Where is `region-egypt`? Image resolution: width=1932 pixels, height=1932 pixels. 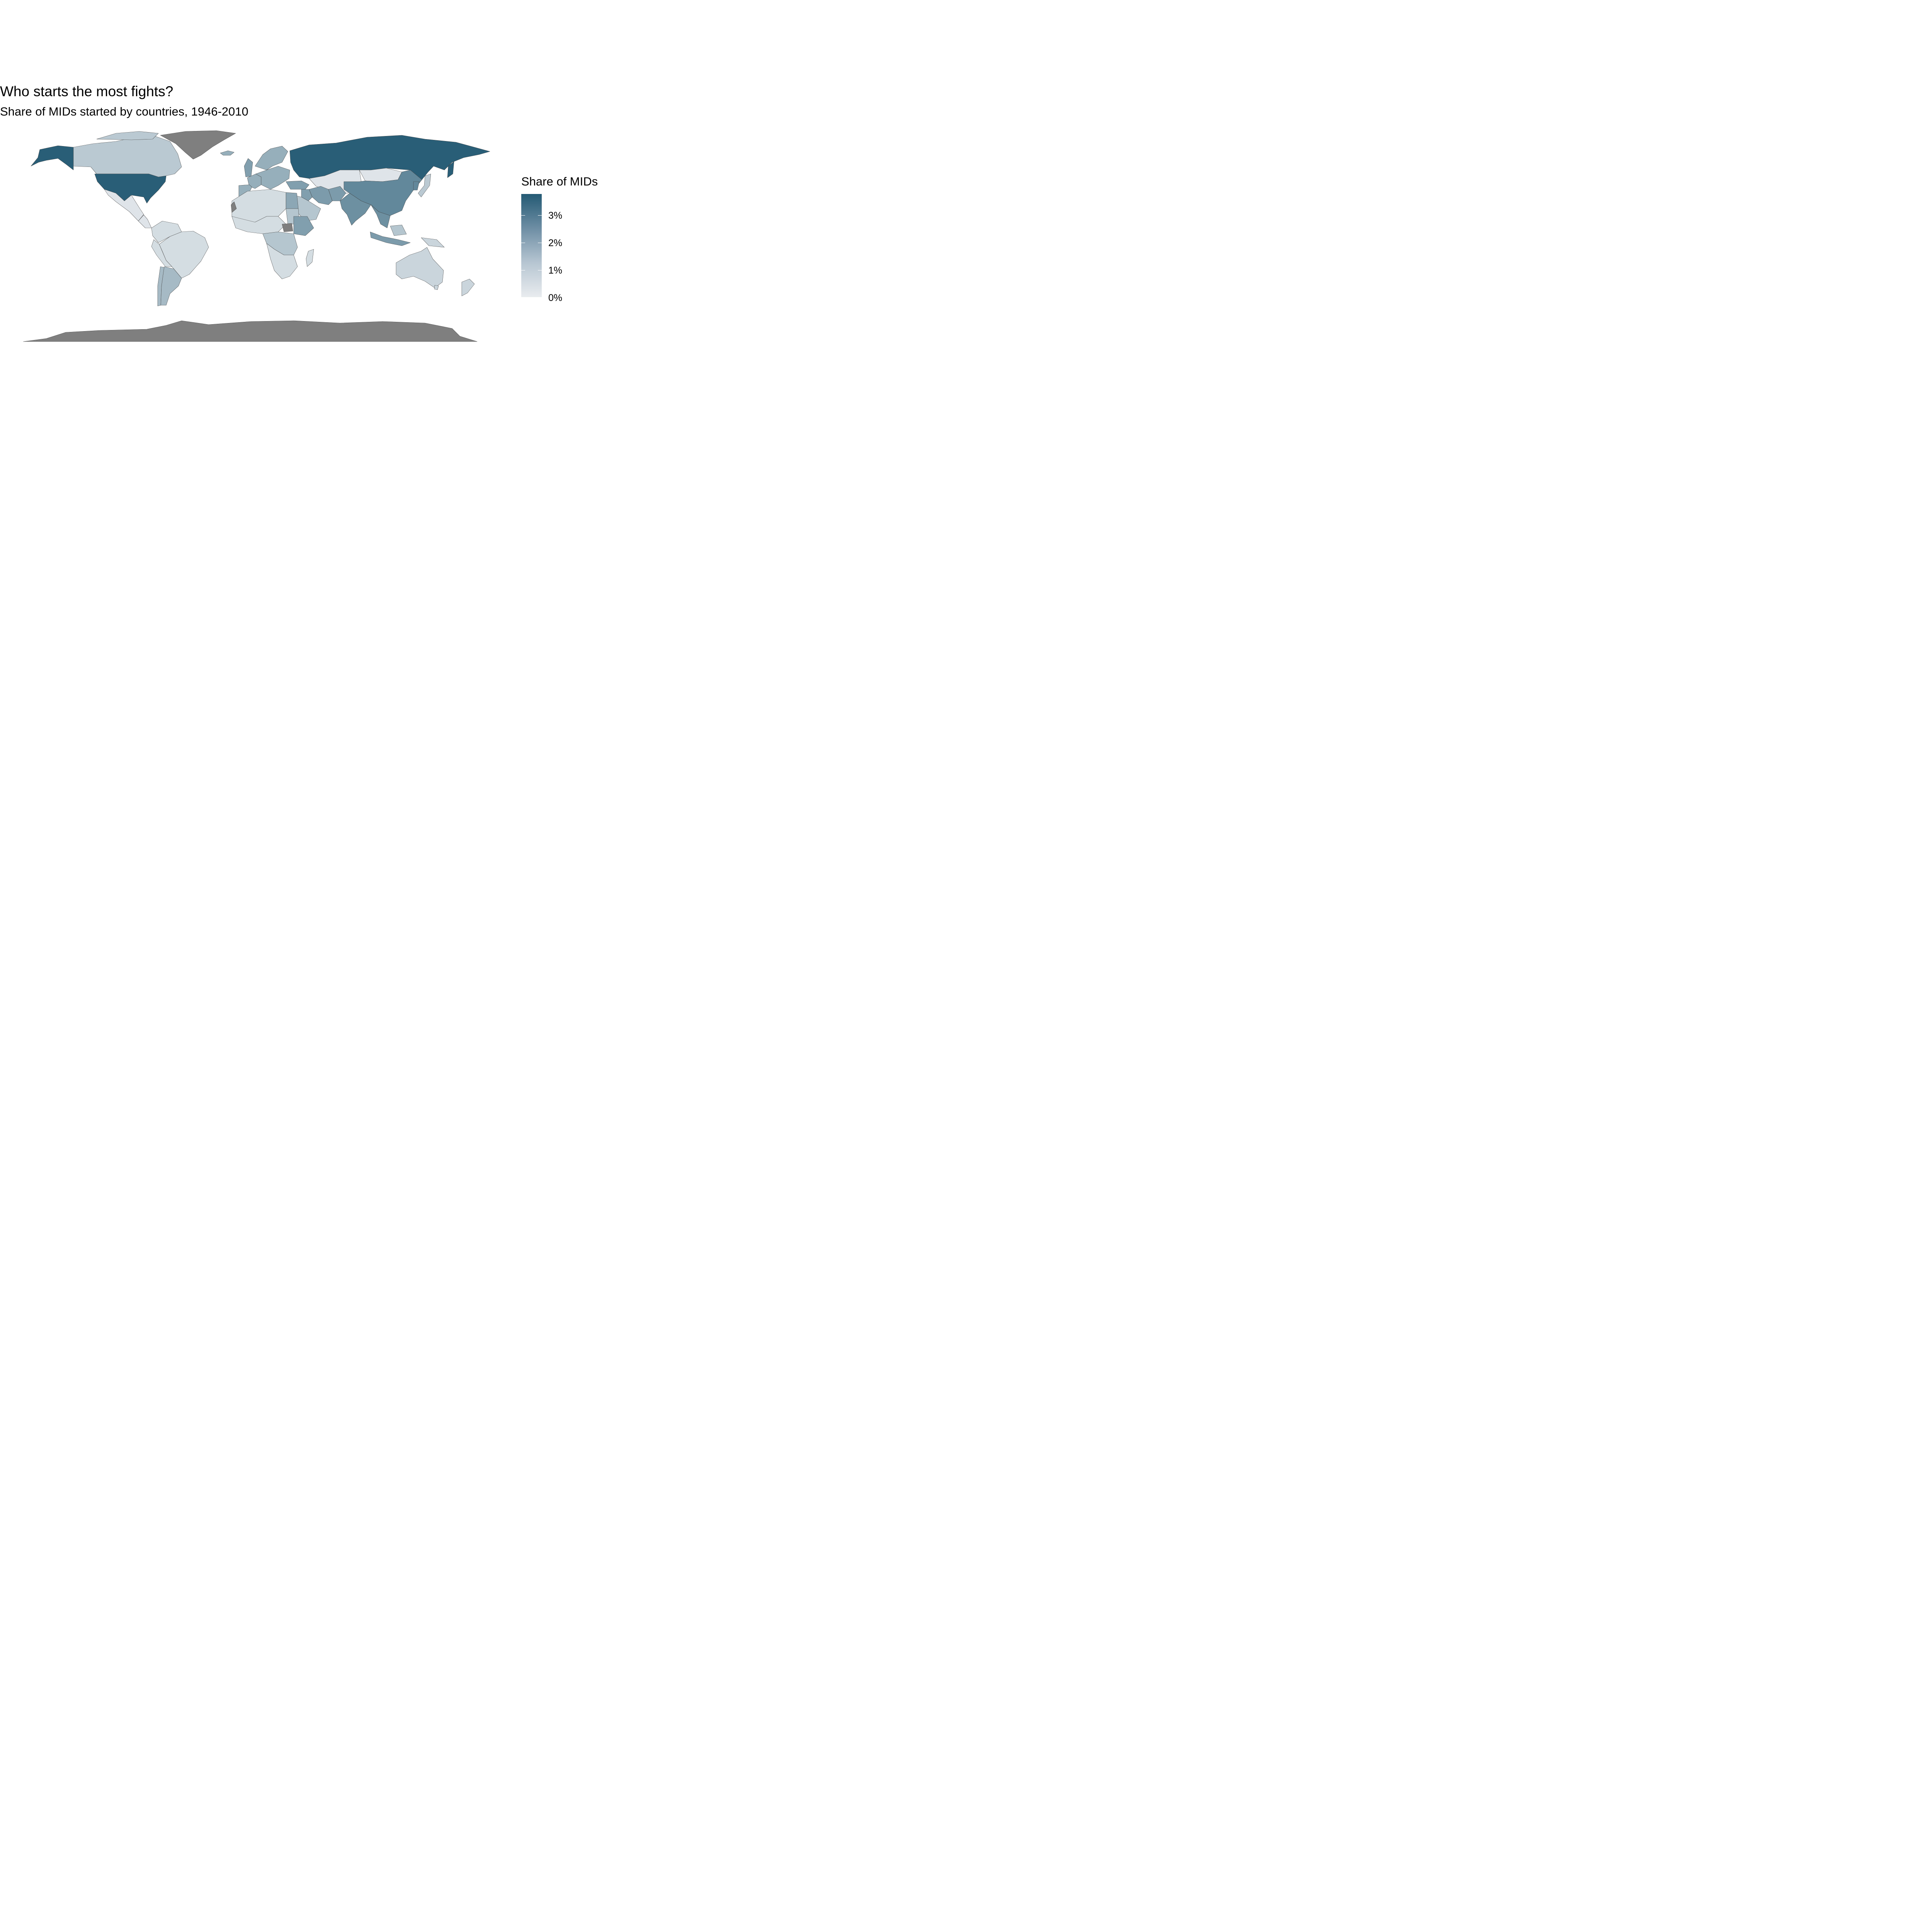 region-egypt is located at coordinates (292, 200).